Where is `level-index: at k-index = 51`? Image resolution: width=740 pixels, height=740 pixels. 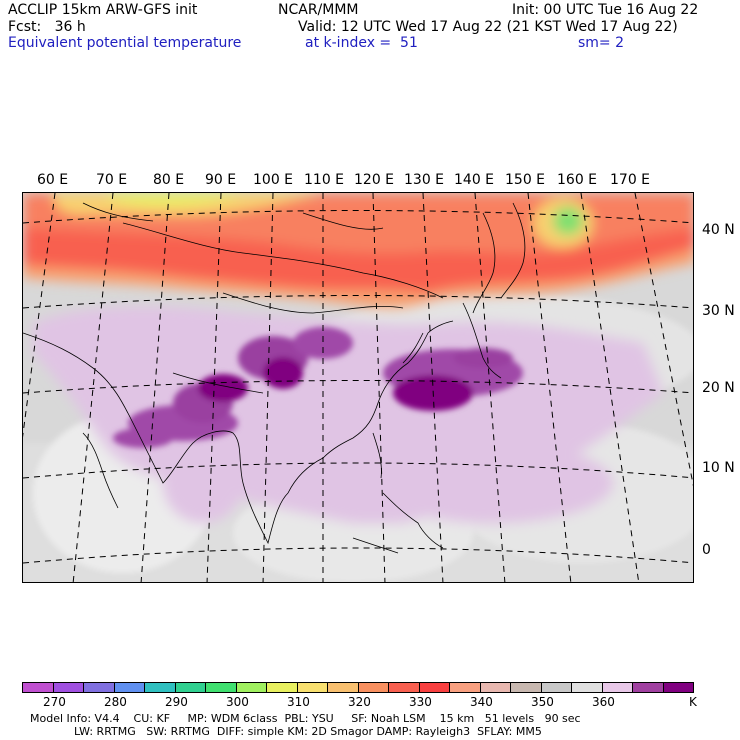 level-index: at k-index = 51 is located at coordinates (361, 43).